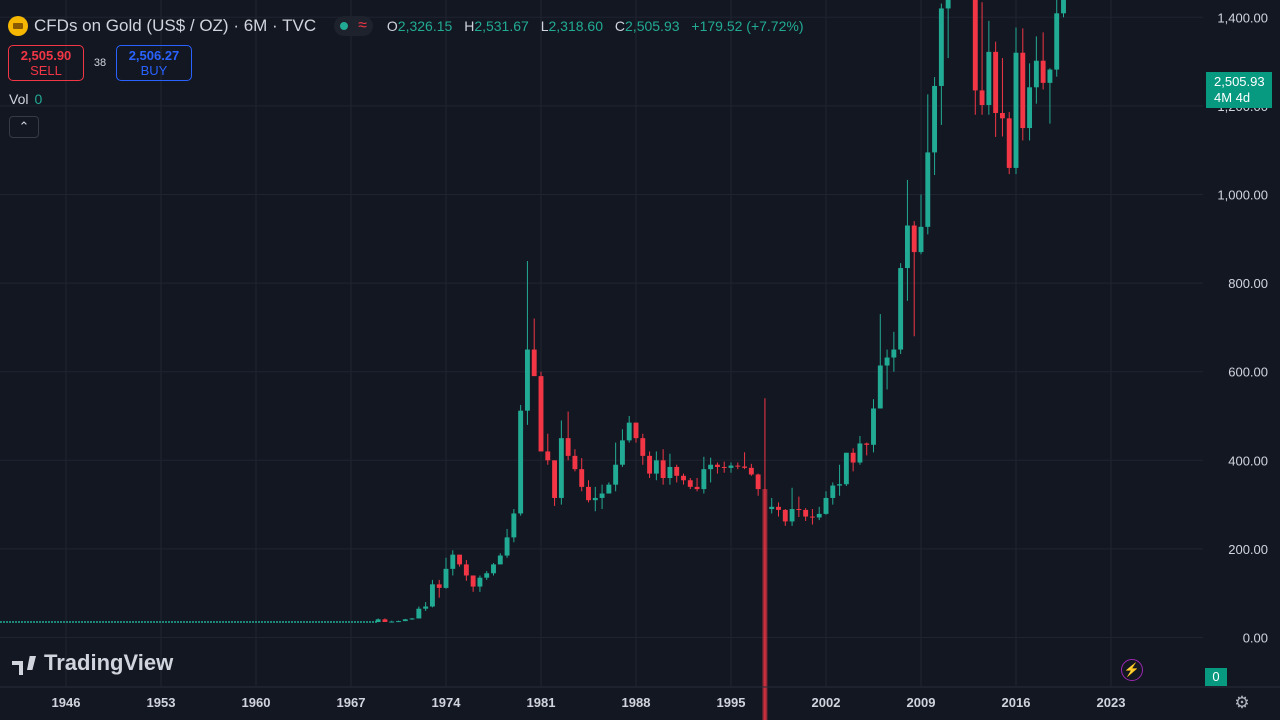 The image size is (1280, 720). Describe the element at coordinates (1242, 195) in the screenshot. I see `price-tick-label: 1,000.00` at that location.